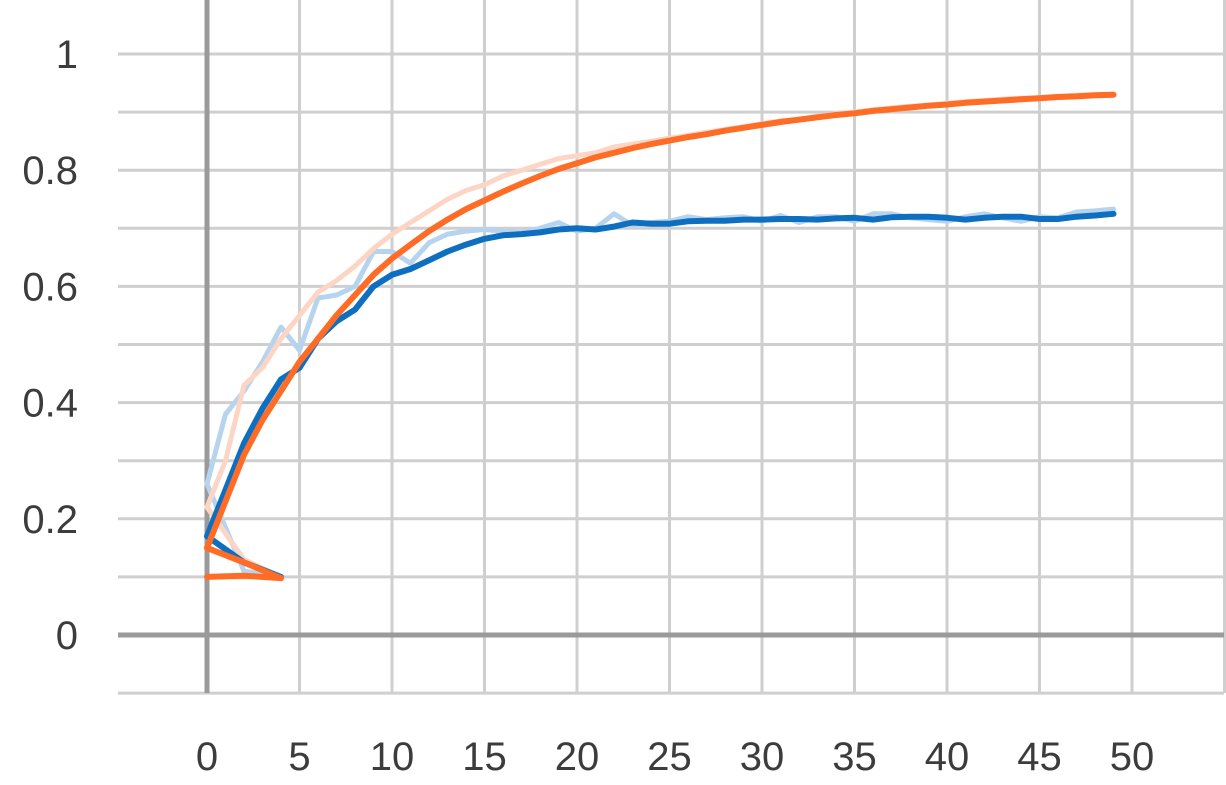 The image size is (1226, 785). Describe the element at coordinates (669, 757) in the screenshot. I see `x-tick-label: 25` at that location.